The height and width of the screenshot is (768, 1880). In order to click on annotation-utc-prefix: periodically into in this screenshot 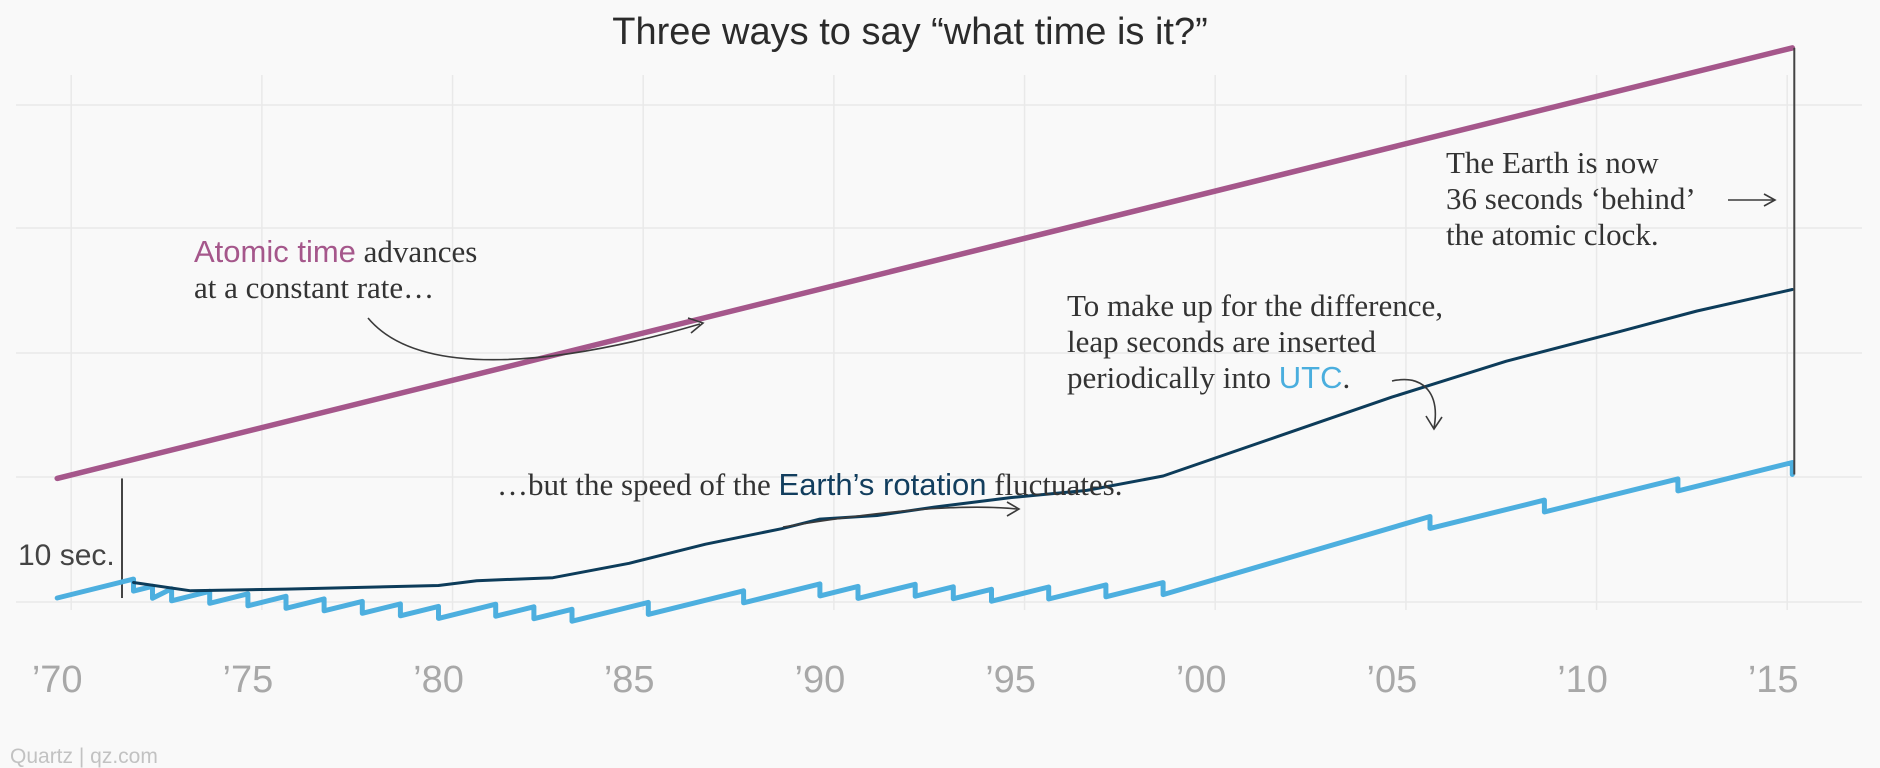, I will do `click(1173, 377)`.